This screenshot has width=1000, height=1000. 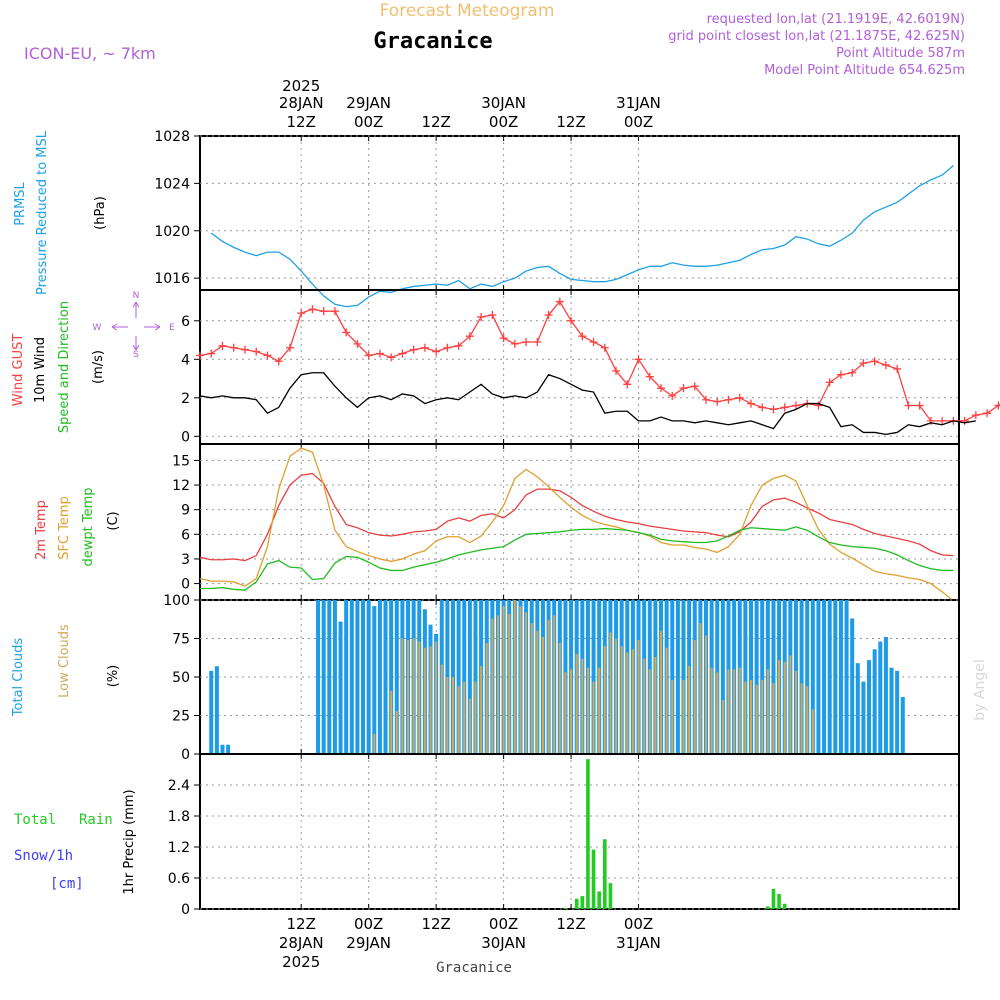 What do you see at coordinates (64, 367) in the screenshot?
I see `label-speed-direction: Speed and Direction` at bounding box center [64, 367].